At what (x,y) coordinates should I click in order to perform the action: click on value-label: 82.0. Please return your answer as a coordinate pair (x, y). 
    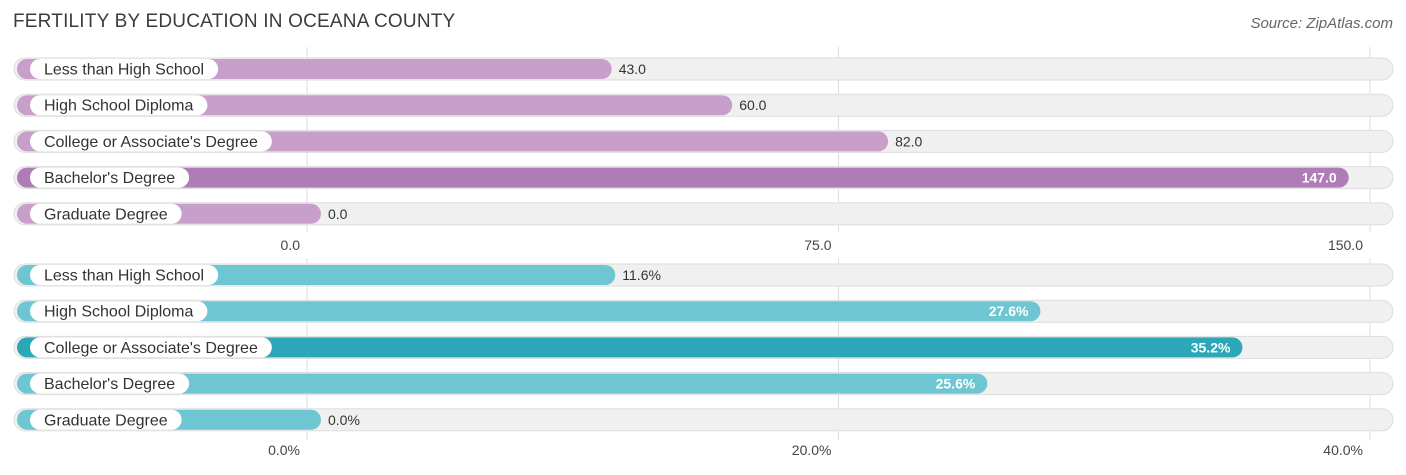
    Looking at the image, I should click on (908, 141).